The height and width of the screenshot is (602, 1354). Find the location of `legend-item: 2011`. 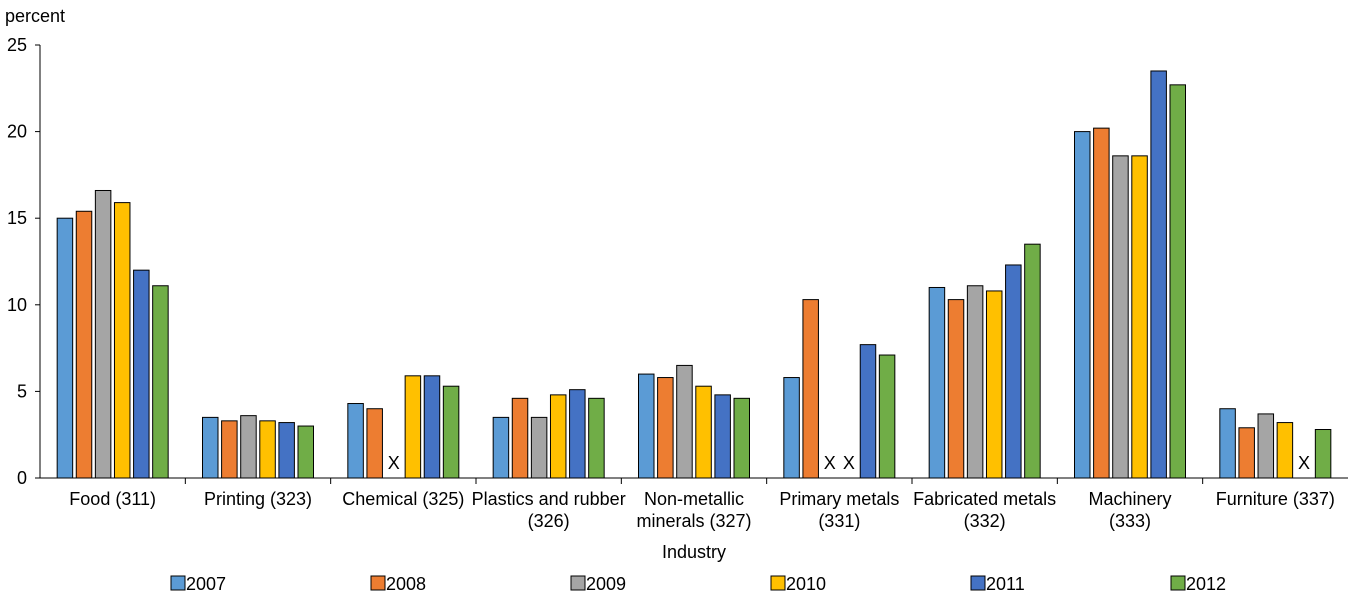

legend-item: 2011 is located at coordinates (997, 584).